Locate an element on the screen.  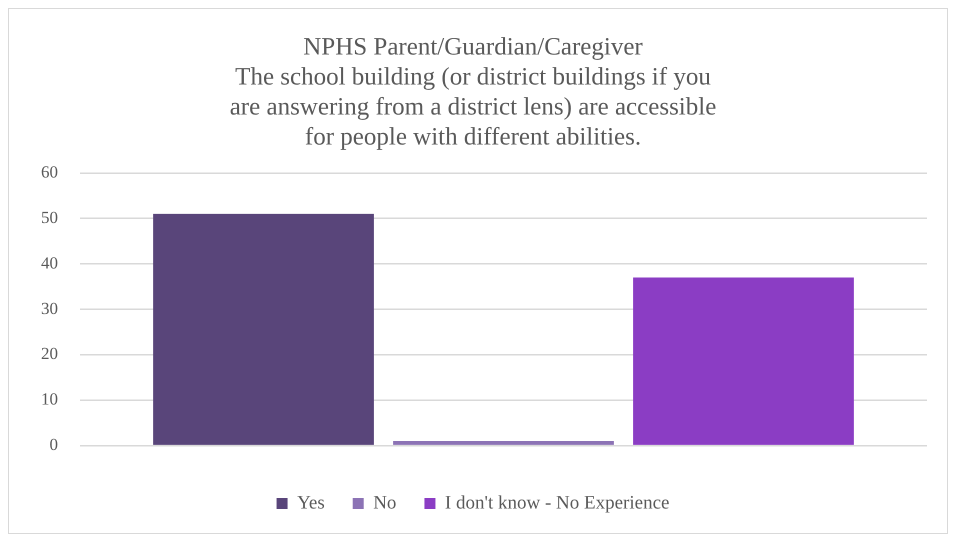
y-tick-label: 60 is located at coordinates (49, 172).